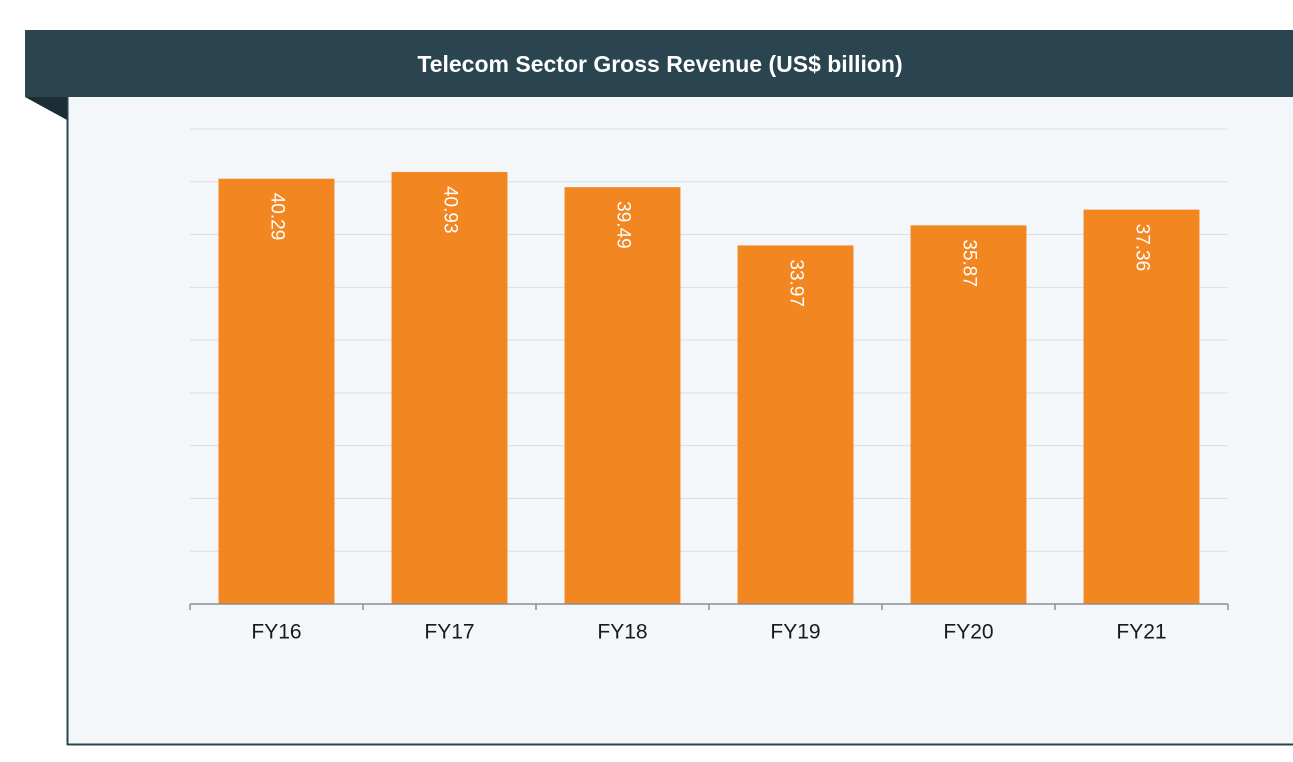 This screenshot has width=1293, height=762. Describe the element at coordinates (795, 632) in the screenshot. I see `x-tick-label: FY19` at that location.